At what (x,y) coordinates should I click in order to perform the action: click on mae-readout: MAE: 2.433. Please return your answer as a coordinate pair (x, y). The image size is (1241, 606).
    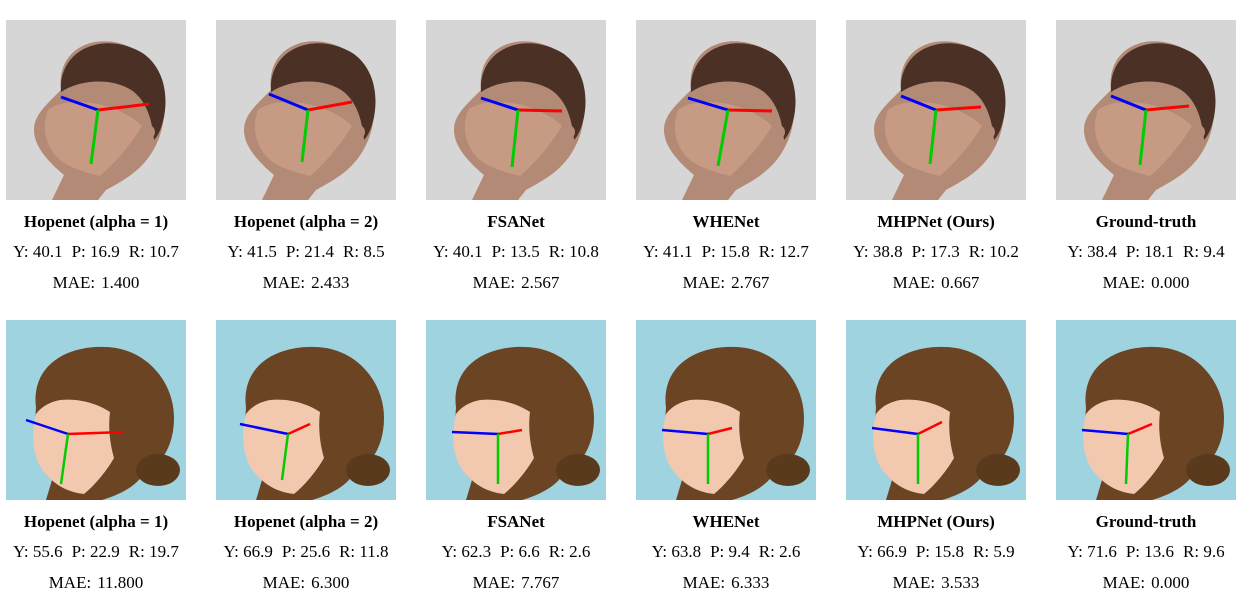
    Looking at the image, I should click on (306, 283).